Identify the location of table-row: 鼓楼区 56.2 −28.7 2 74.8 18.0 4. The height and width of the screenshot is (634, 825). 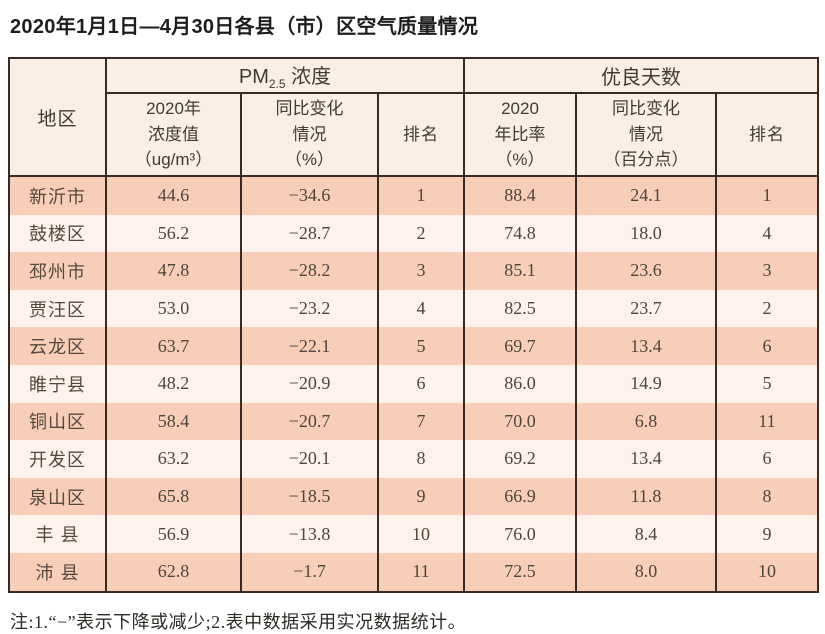
(414, 233).